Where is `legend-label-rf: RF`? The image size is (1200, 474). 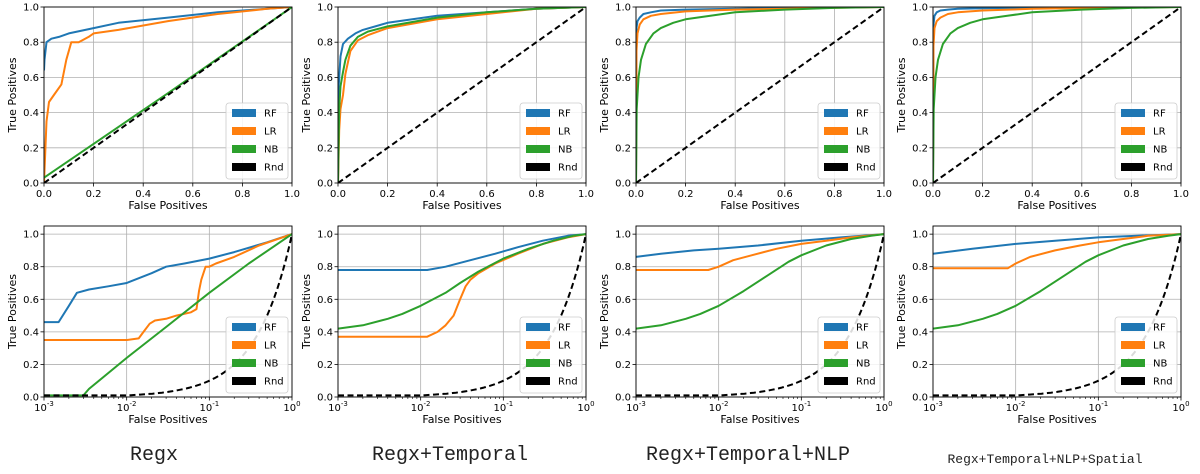 legend-label-rf: RF is located at coordinates (1159, 328).